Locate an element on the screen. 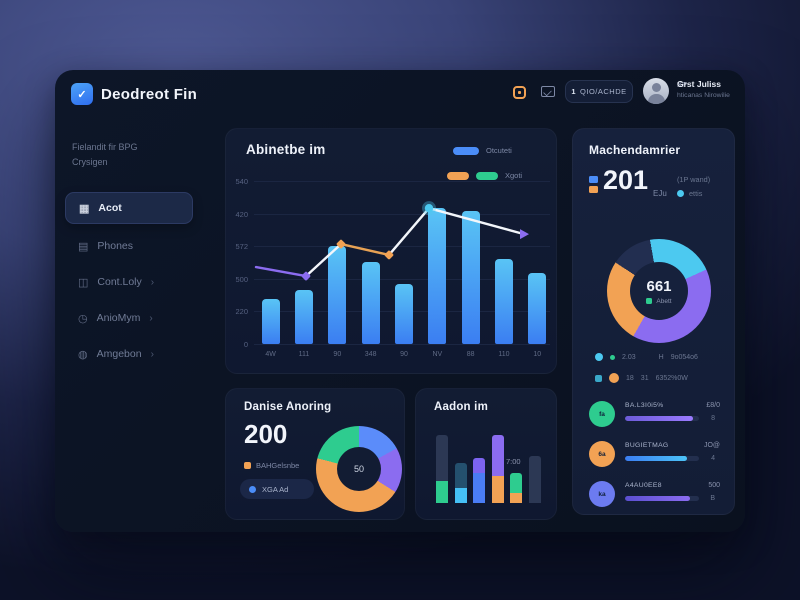 This screenshot has height=600, width=800. clock-icon: ◷ is located at coordinates (83, 318).